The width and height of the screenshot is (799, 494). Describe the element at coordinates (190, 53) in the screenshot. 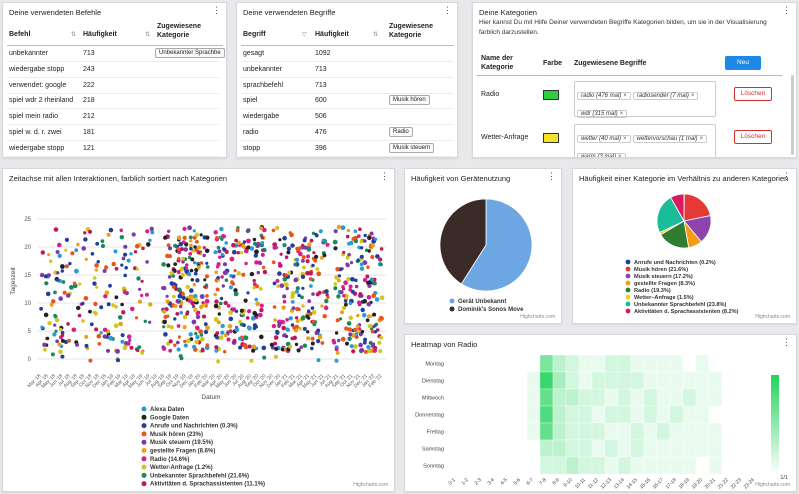

I see `category-tag-button: Unbekannter Sprachbe` at that location.